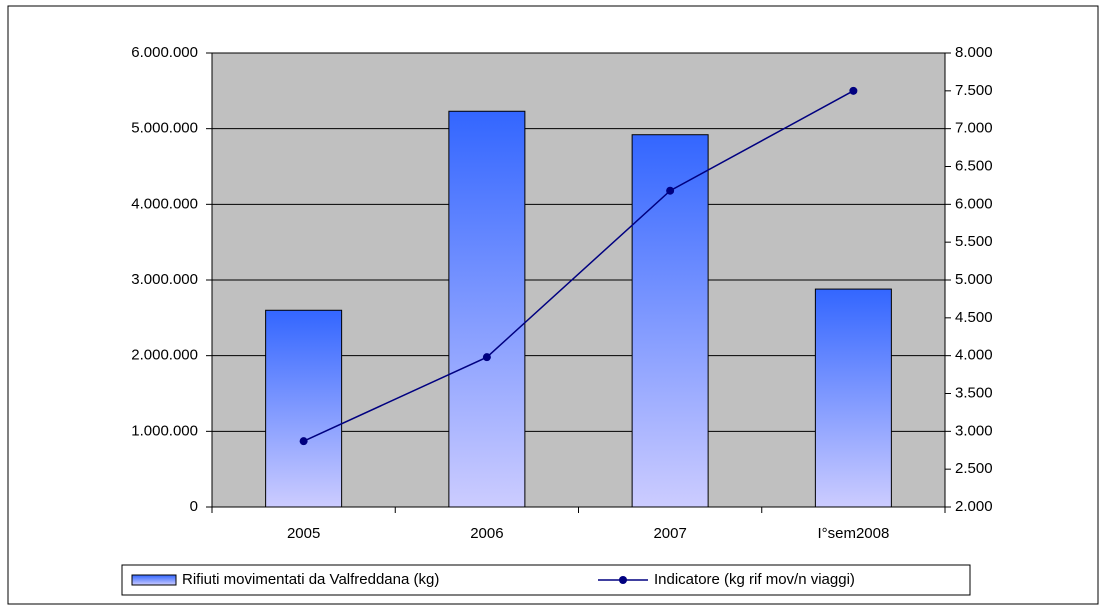  Describe the element at coordinates (310, 579) in the screenshot. I see `legend-label: Rifiuti movimentati da Valfreddana (kg)` at that location.